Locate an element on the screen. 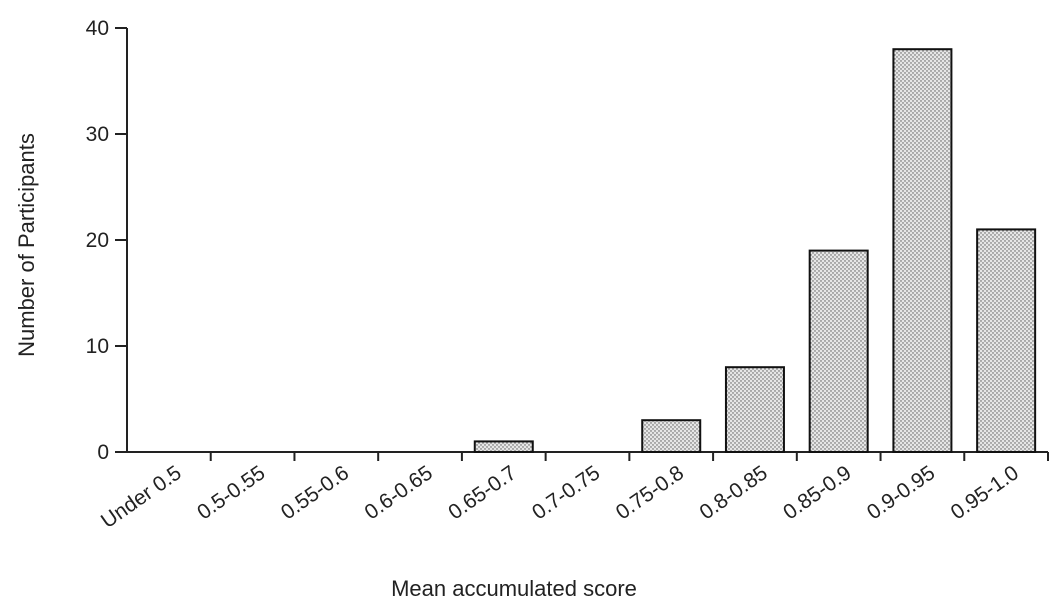 The height and width of the screenshot is (602, 1059). y-axis: 0 10 20 30 40 is located at coordinates (107, 240).